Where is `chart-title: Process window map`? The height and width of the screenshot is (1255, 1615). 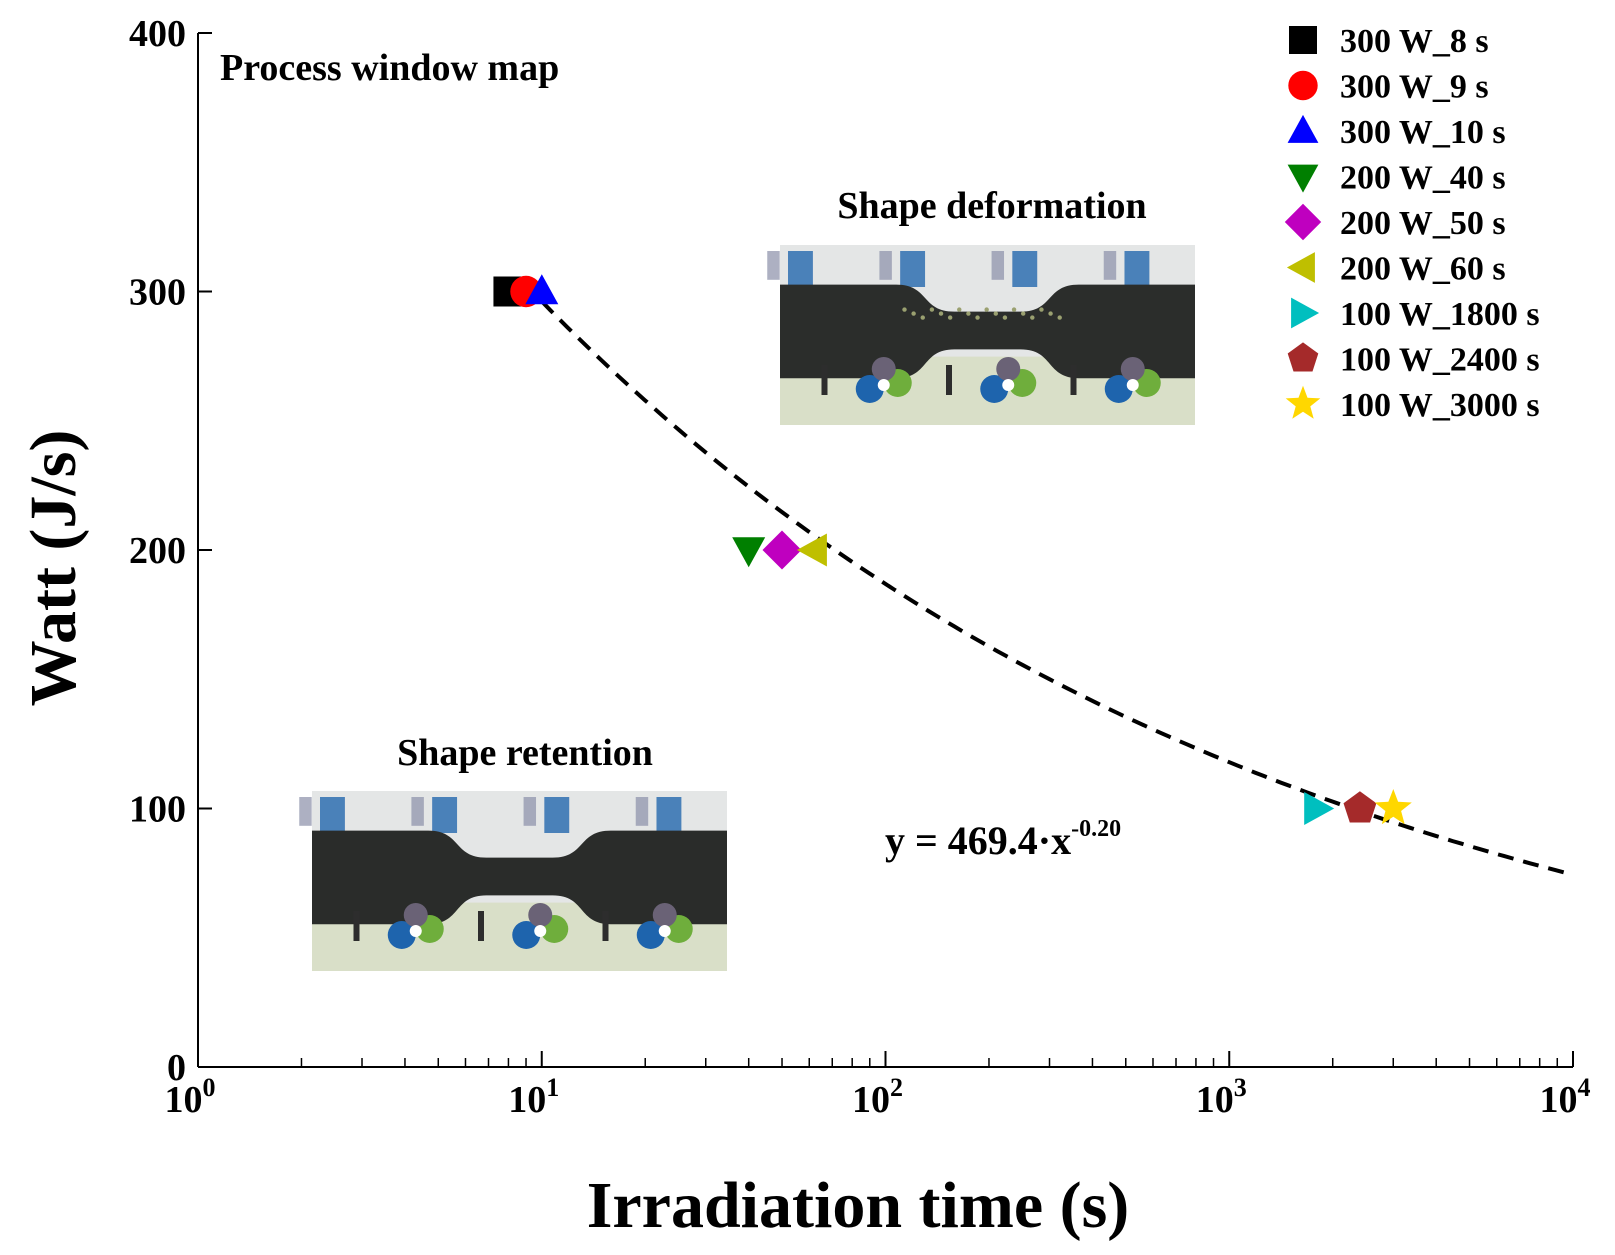 chart-title: Process window map is located at coordinates (389, 68).